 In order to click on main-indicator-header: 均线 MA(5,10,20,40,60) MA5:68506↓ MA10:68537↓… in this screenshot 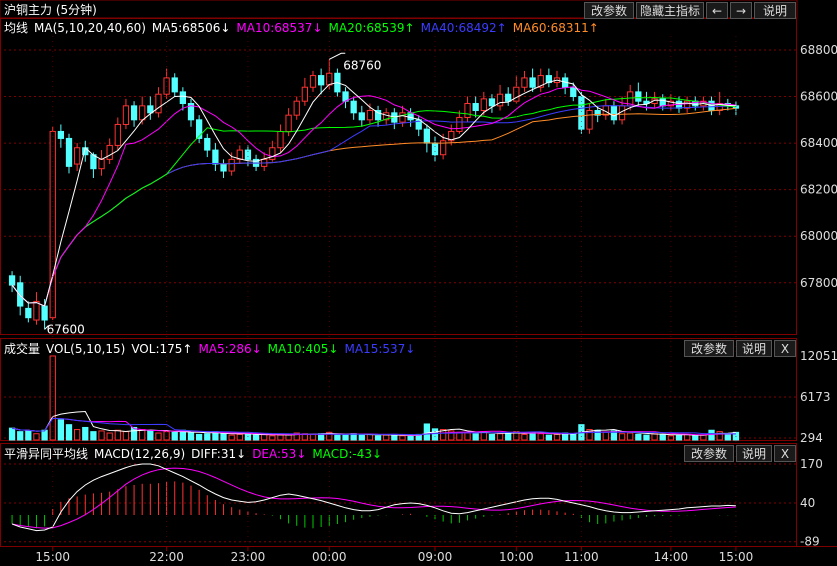, I will do `click(304, 27)`.